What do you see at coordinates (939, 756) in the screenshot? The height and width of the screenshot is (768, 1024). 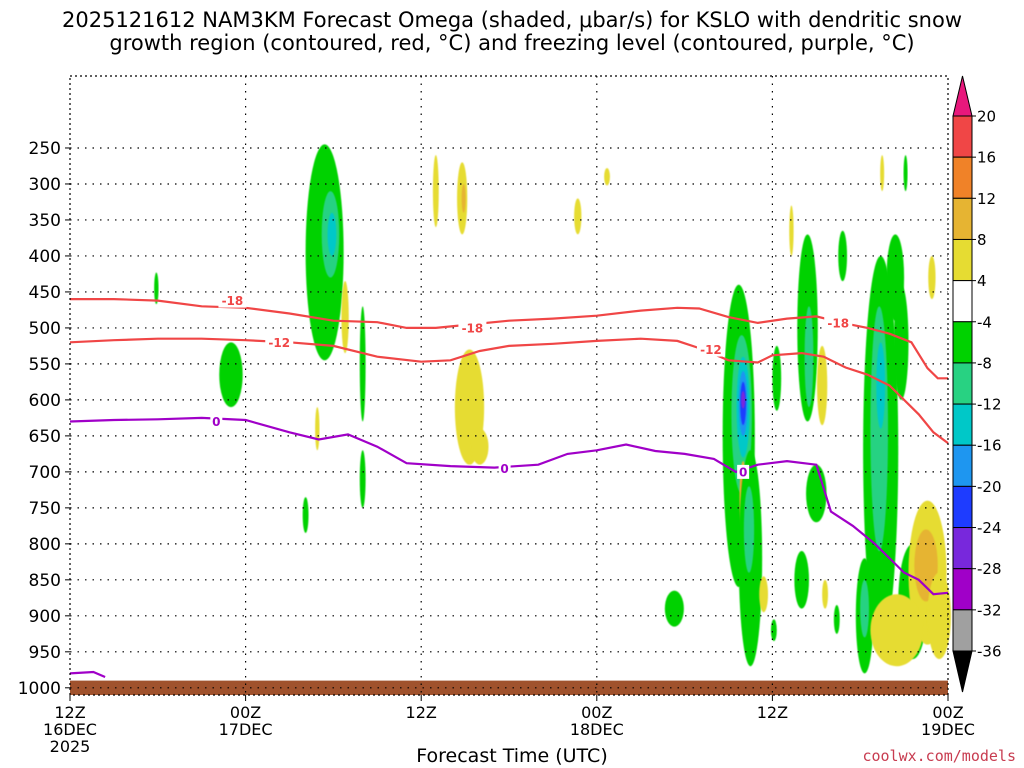 I see `credit-text: coolwx.com/models` at bounding box center [939, 756].